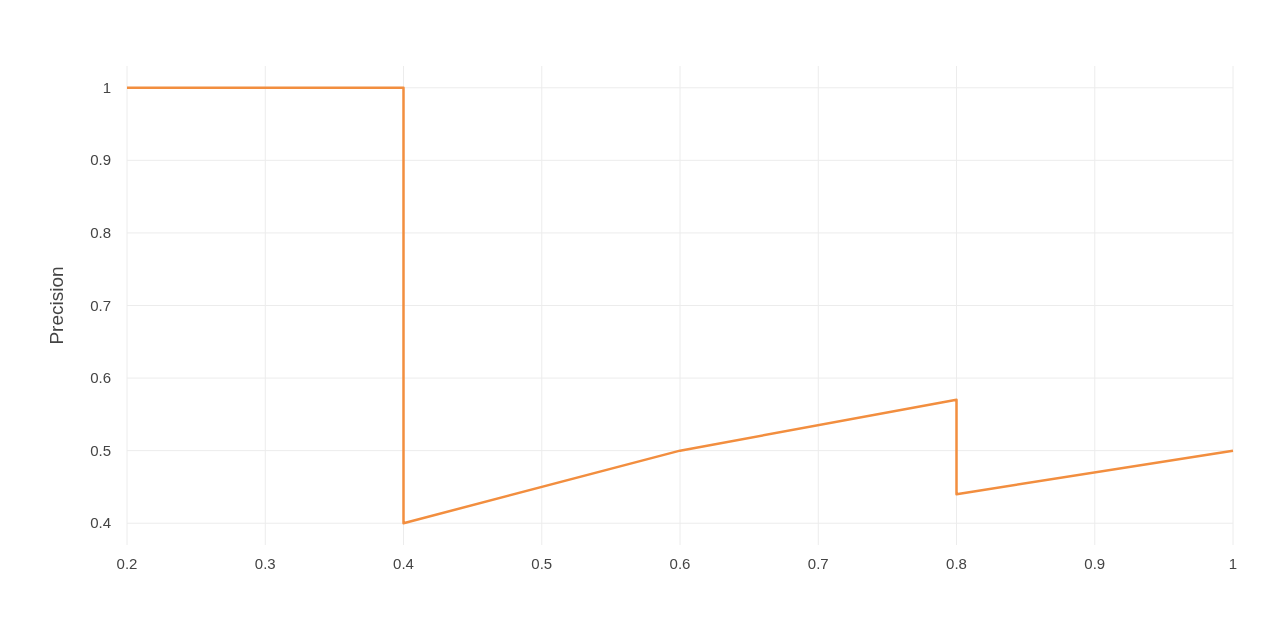  What do you see at coordinates (127, 563) in the screenshot?
I see `x-tick-label: 0.2` at bounding box center [127, 563].